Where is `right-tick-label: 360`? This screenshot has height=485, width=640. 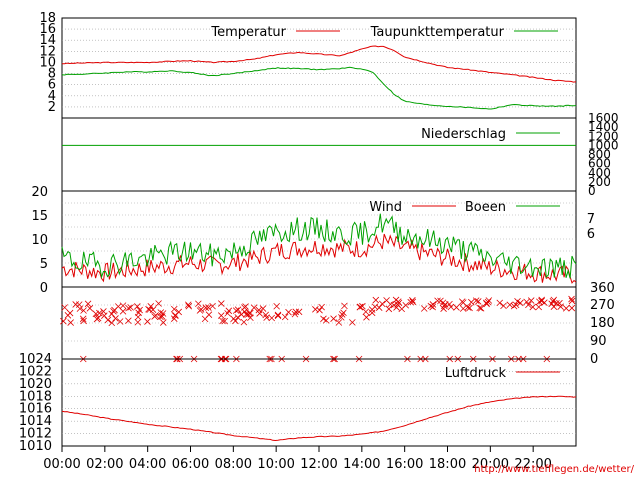 right-tick-label: 360 is located at coordinates (602, 288).